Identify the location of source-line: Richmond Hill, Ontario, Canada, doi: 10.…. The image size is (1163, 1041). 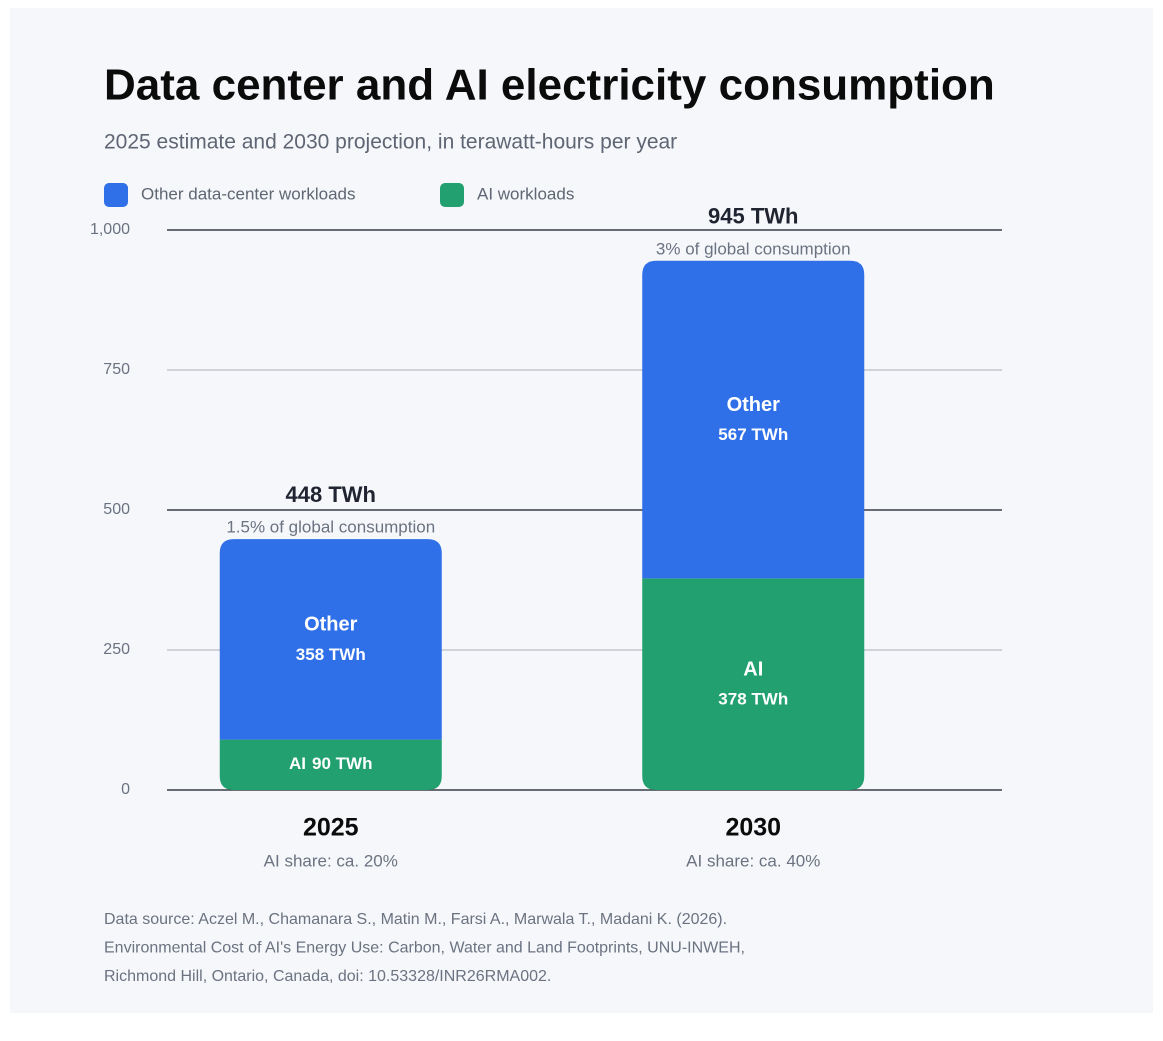
(327, 976).